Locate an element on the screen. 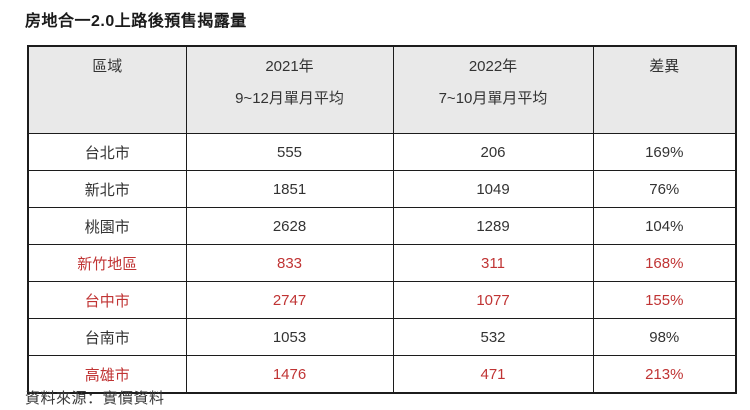 The height and width of the screenshot is (410, 750). header-line1: 差異 is located at coordinates (664, 66).